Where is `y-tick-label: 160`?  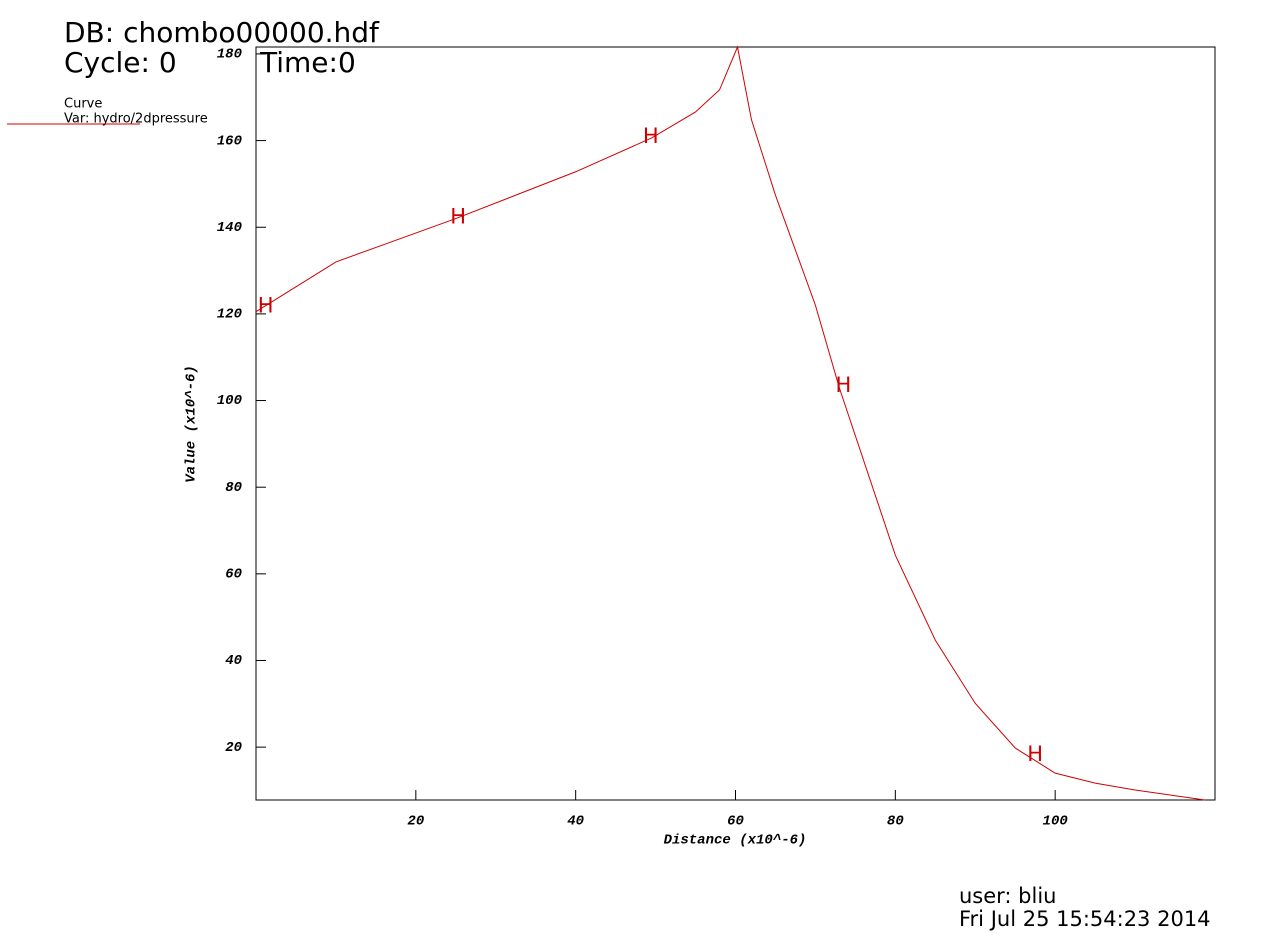
y-tick-label: 160 is located at coordinates (229, 141).